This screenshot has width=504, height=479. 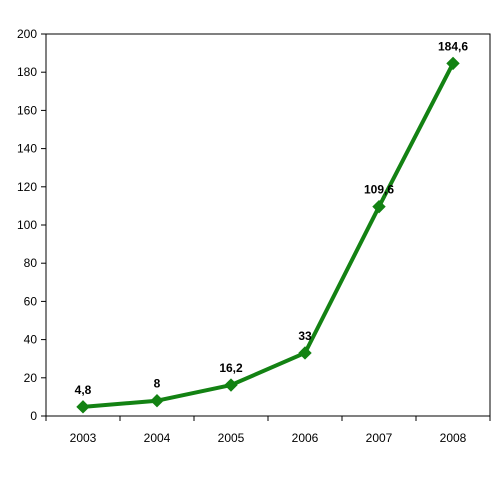 What do you see at coordinates (31, 378) in the screenshot?
I see `y-tick-label: 20` at bounding box center [31, 378].